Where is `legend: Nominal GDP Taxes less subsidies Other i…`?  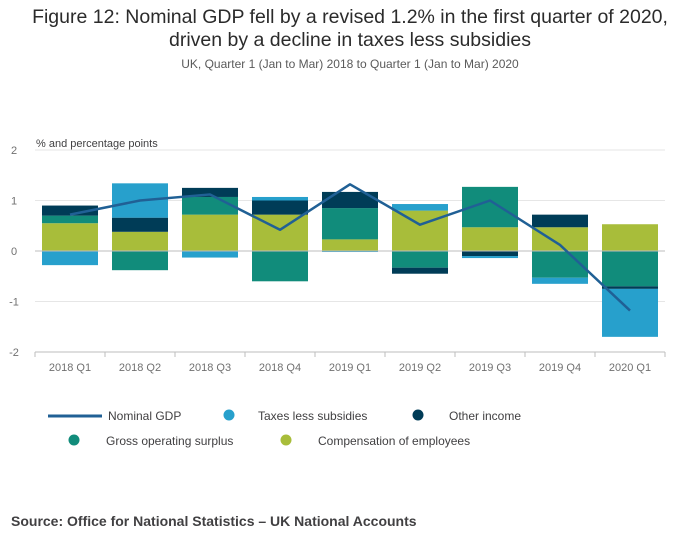 legend: Nominal GDP Taxes less subsidies Other i… is located at coordinates (284, 428).